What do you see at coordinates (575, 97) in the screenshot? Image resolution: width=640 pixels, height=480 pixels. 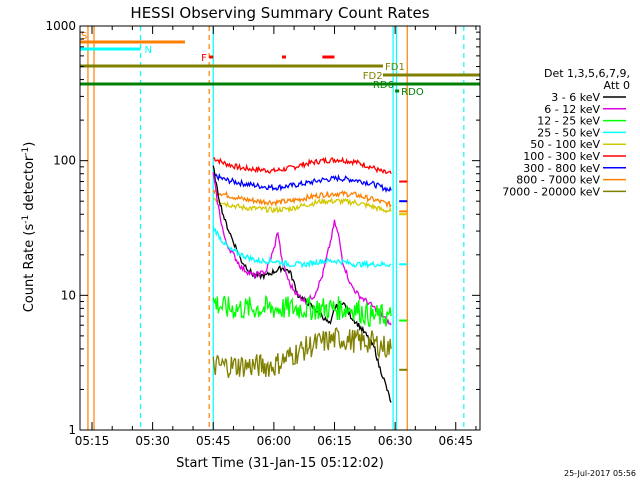 I see `legend-entry-label: 3 - 6 keV` at bounding box center [575, 97].